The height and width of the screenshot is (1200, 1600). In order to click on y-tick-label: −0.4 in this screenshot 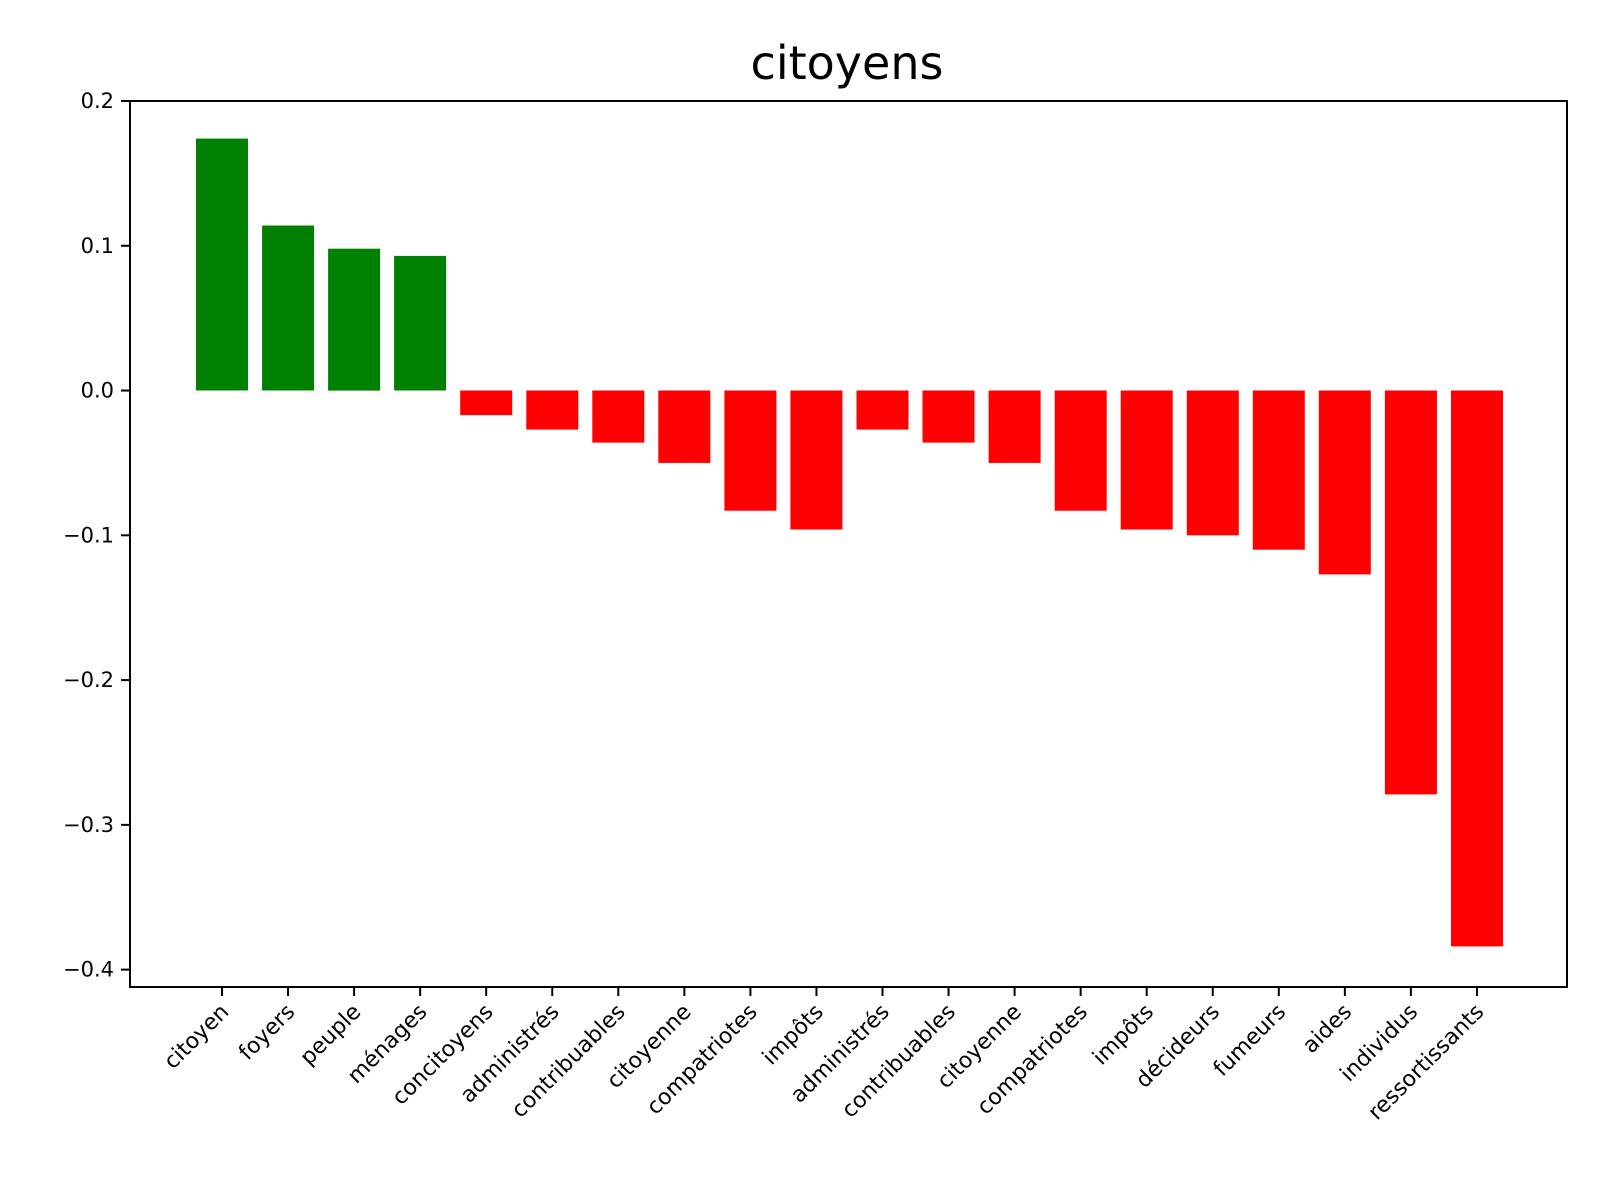, I will do `click(88, 970)`.